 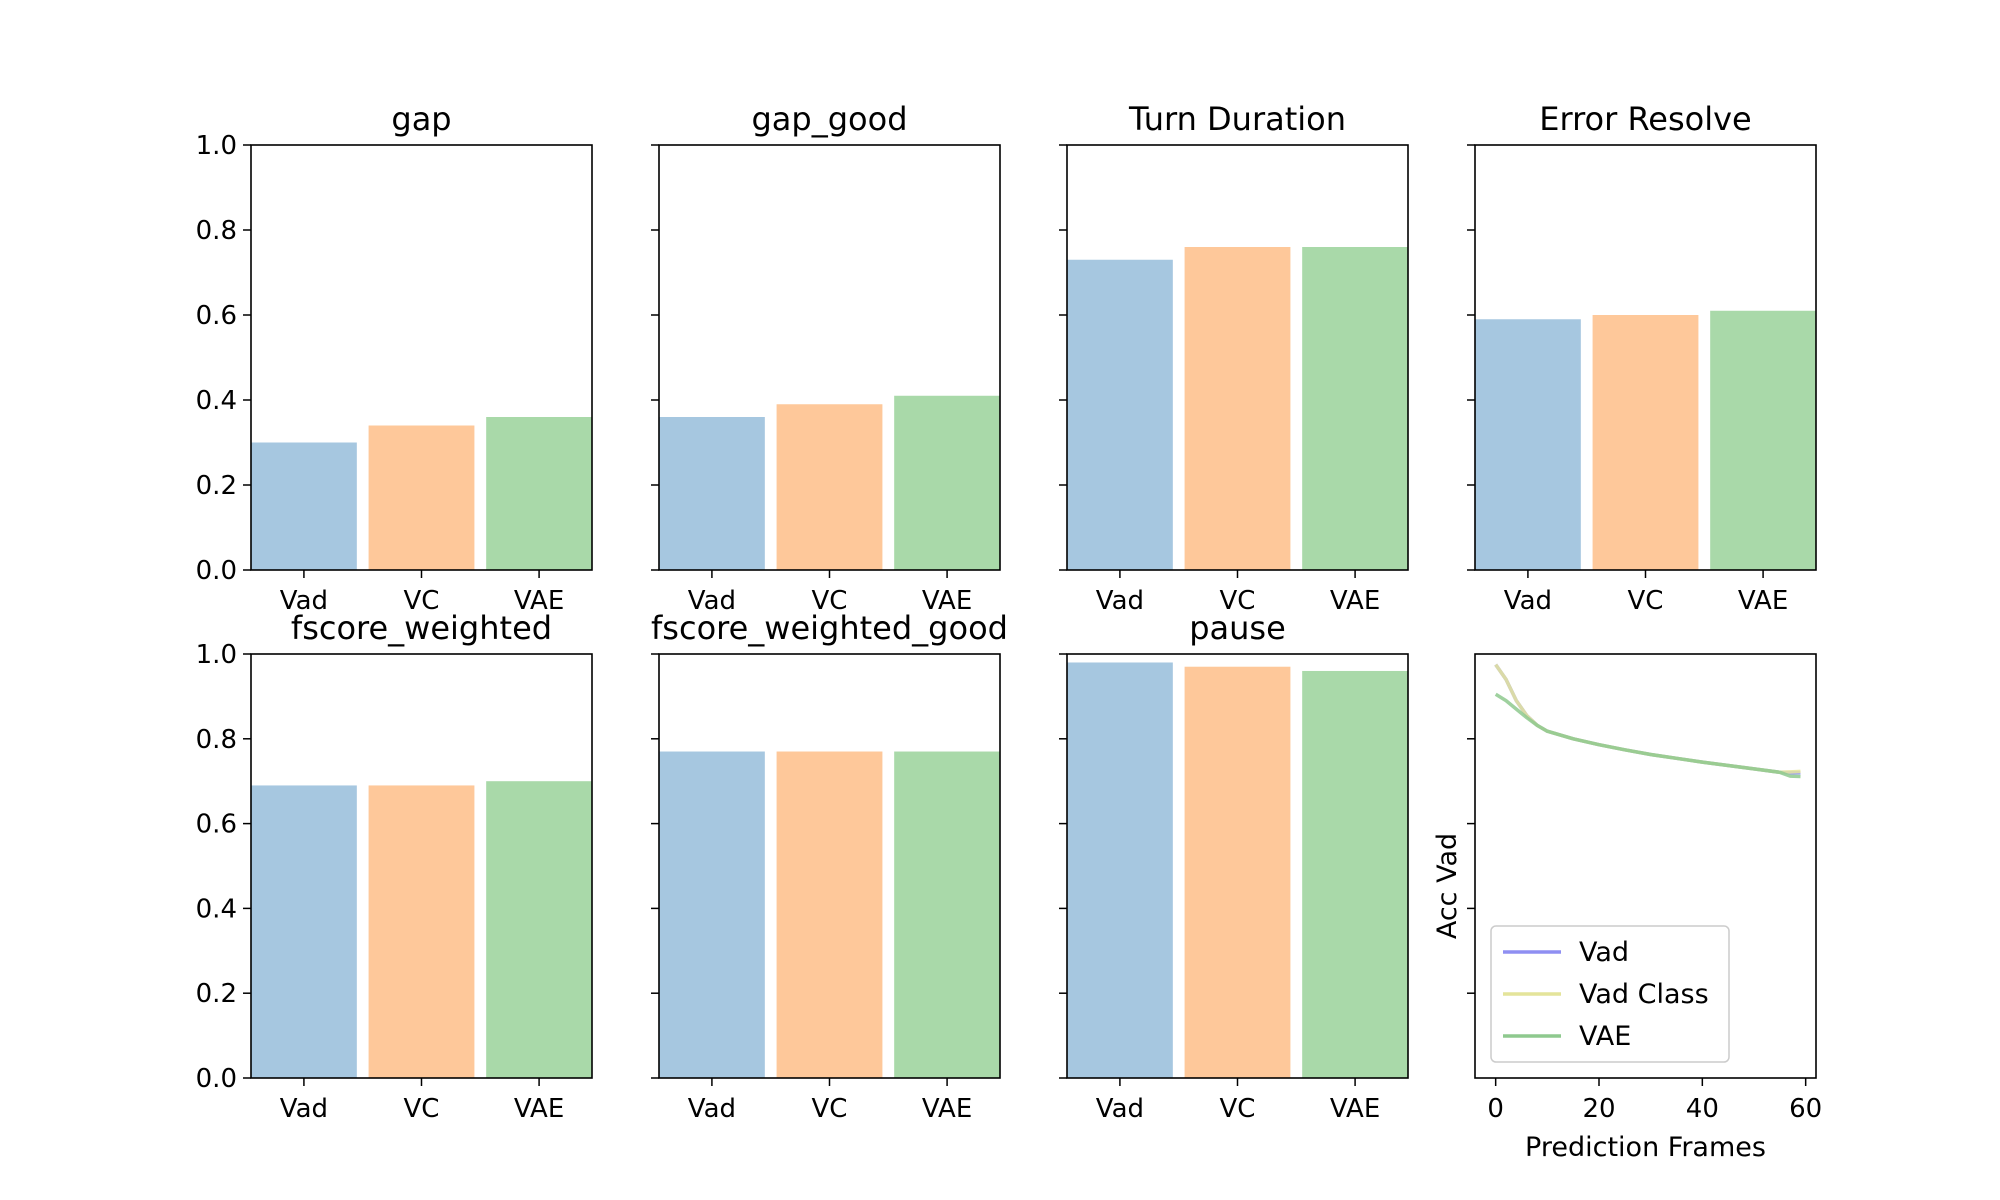 I want to click on y-axis-label: Acc Vad, so click(x=1447, y=886).